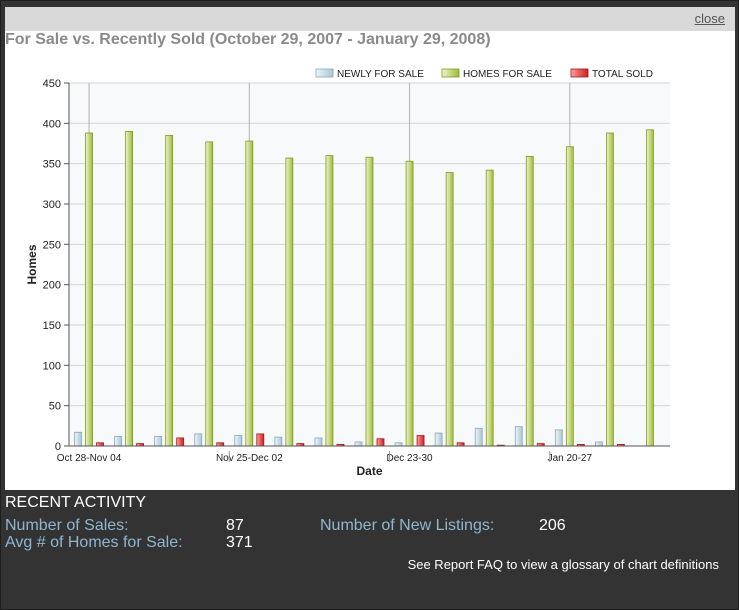  Describe the element at coordinates (239, 542) in the screenshot. I see `avg-homes-value: 371` at that location.